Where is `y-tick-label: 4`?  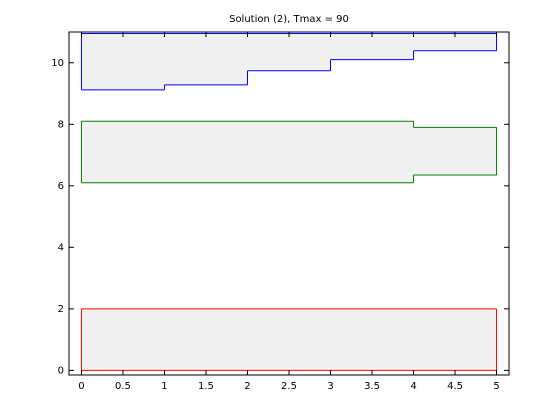 y-tick-label: 4 is located at coordinates (61, 247).